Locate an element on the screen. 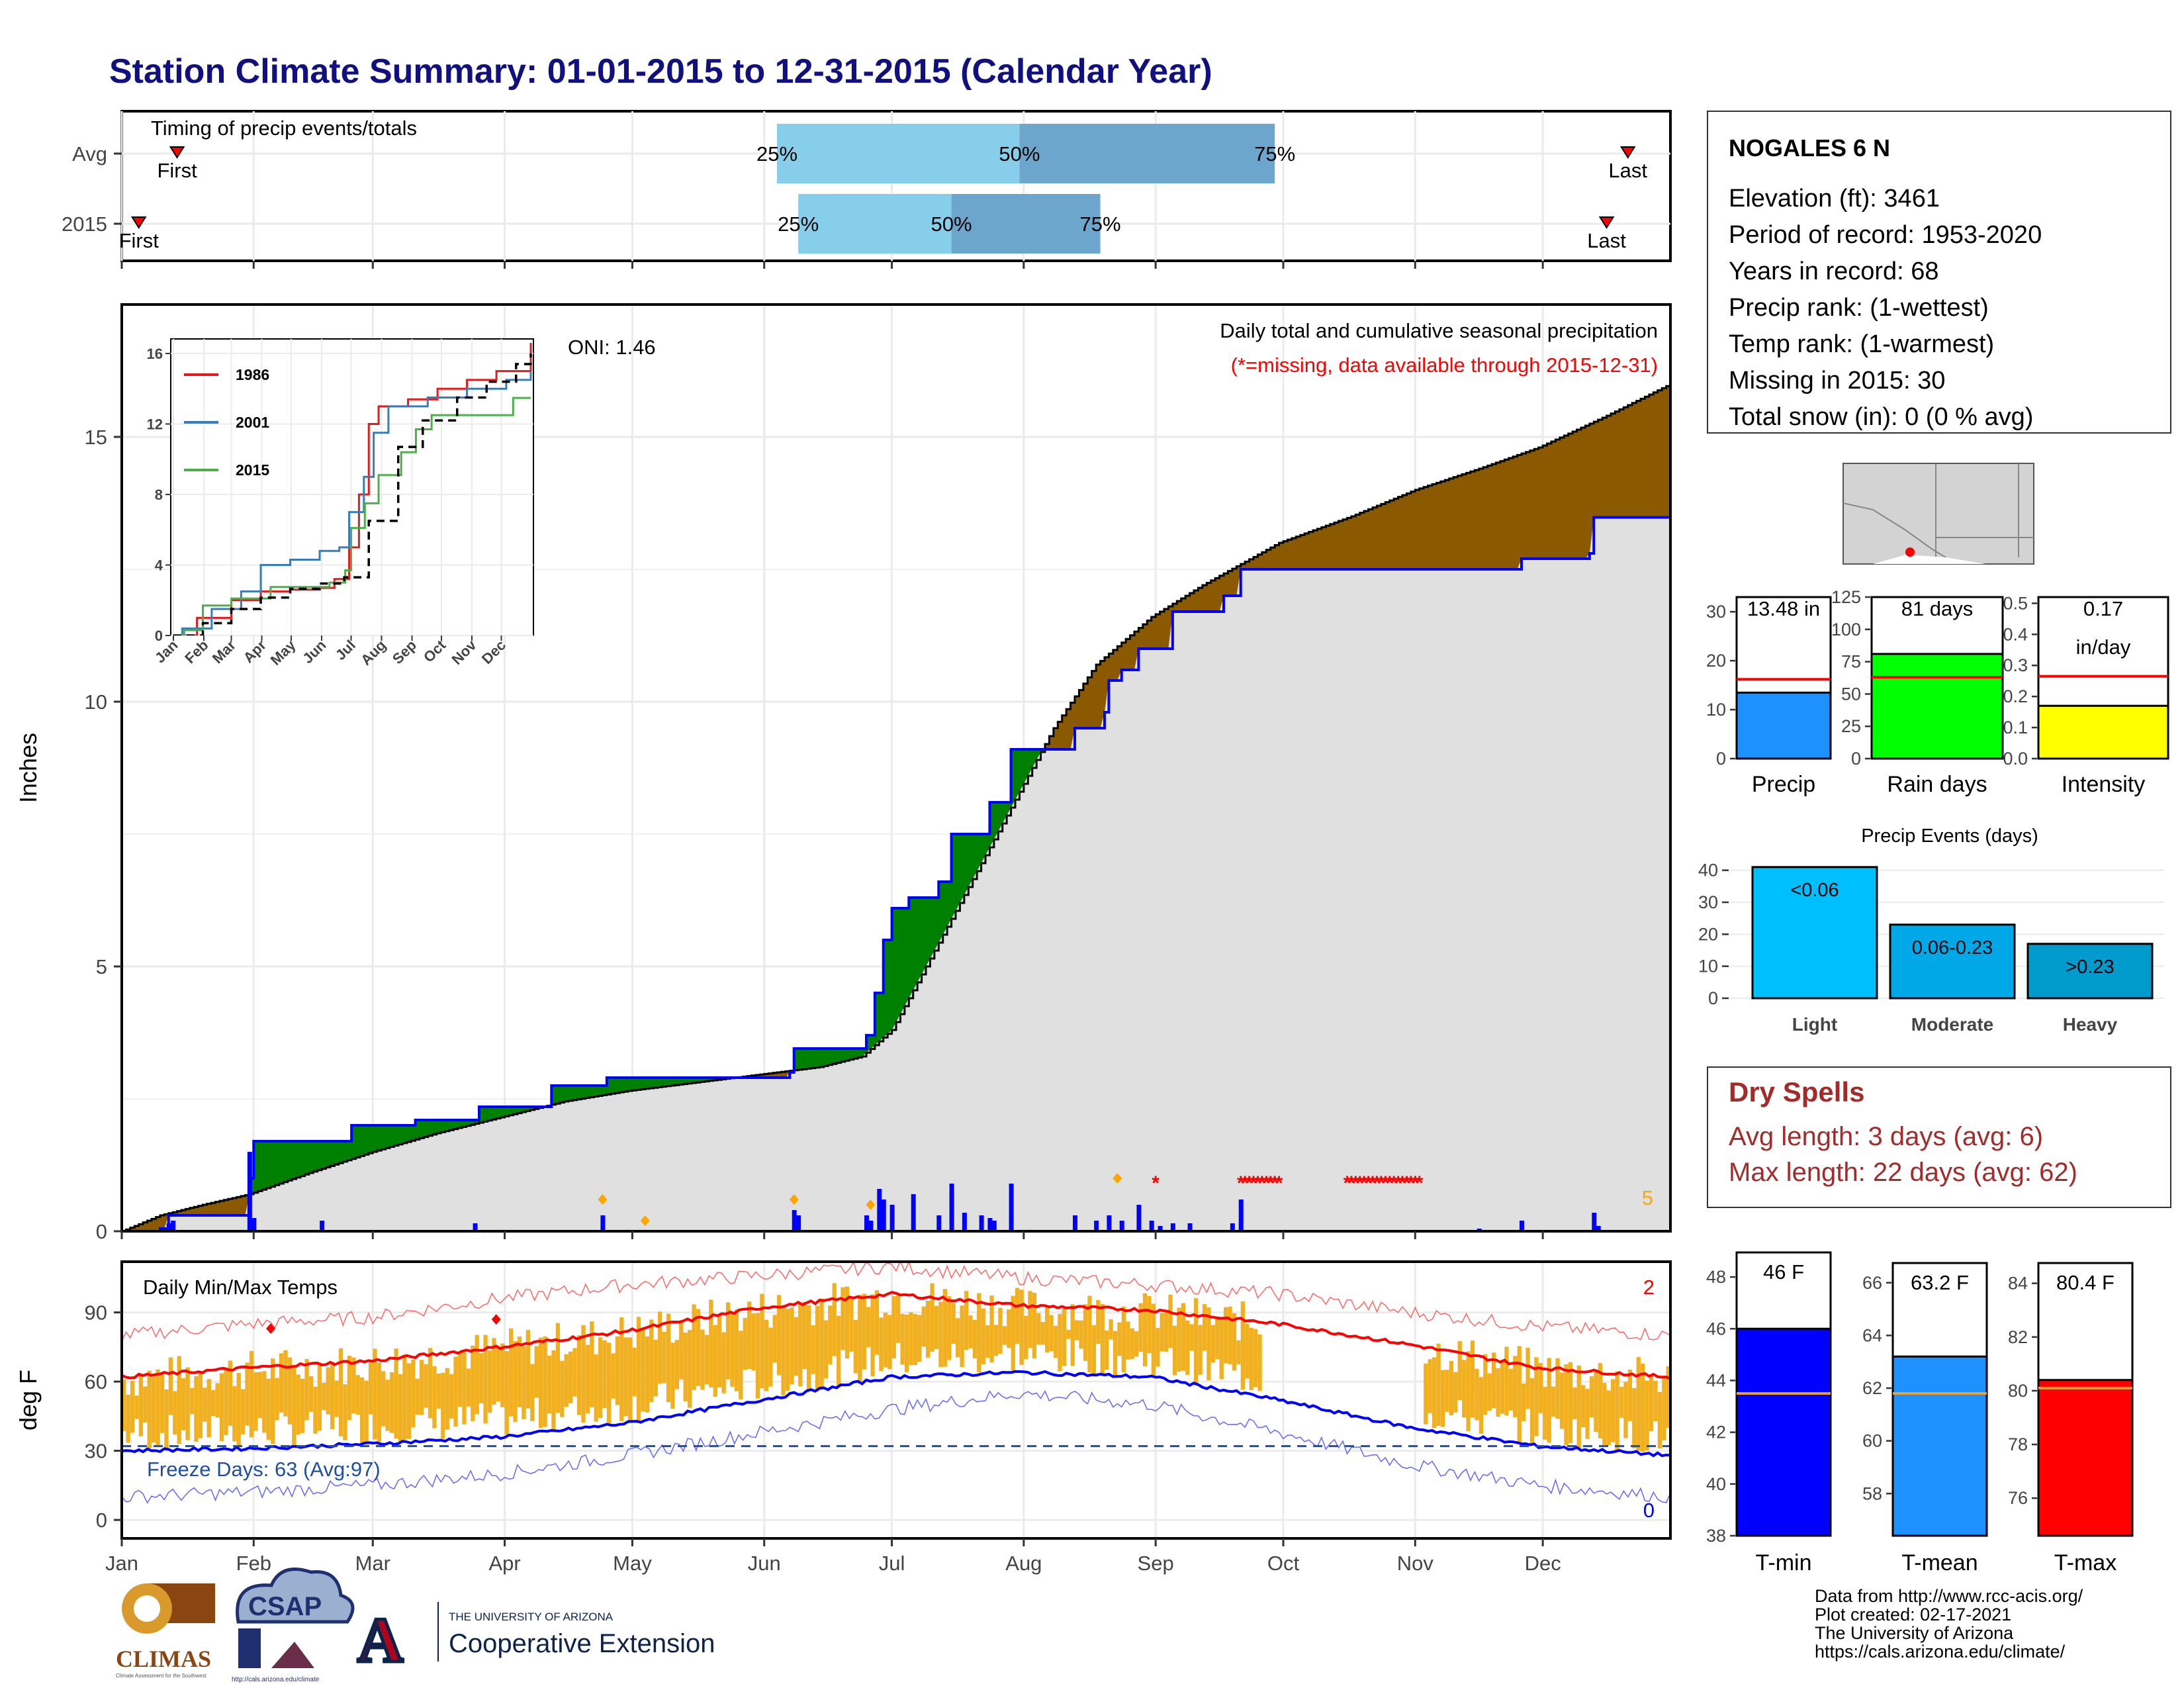 The width and height of the screenshot is (2184, 1688). stat-y-tick-label: 0 is located at coordinates (1856, 759).